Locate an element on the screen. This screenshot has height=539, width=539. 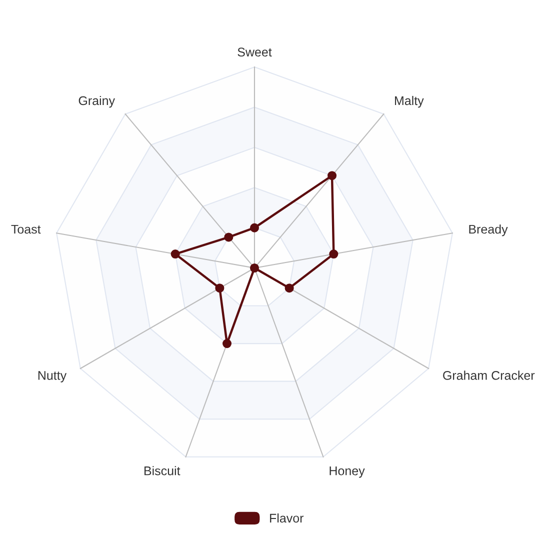
spoke-label: Biscuit is located at coordinates (162, 471).